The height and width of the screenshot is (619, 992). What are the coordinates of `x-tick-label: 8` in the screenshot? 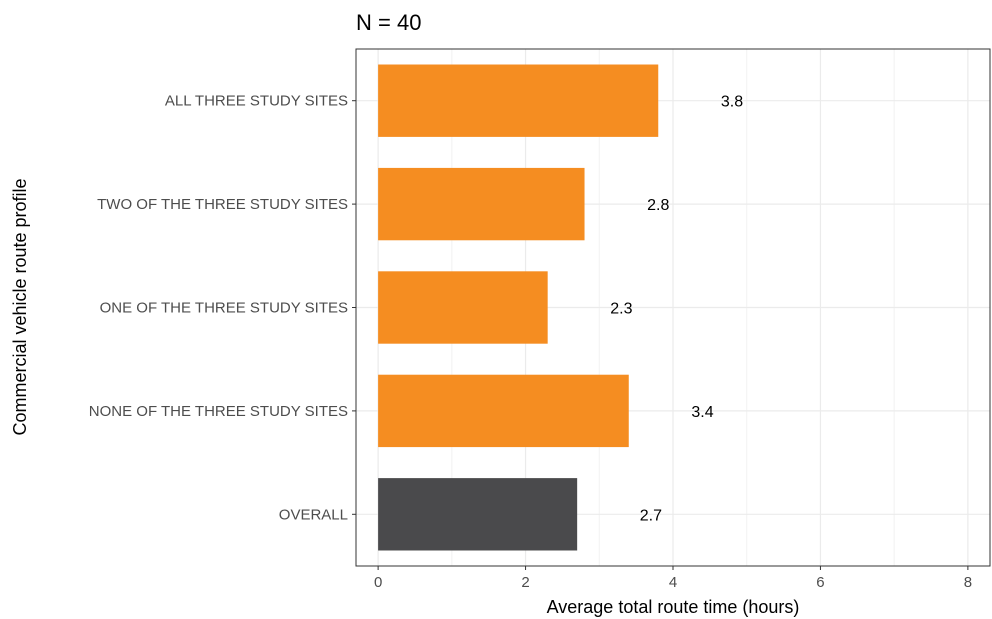 It's located at (968, 582).